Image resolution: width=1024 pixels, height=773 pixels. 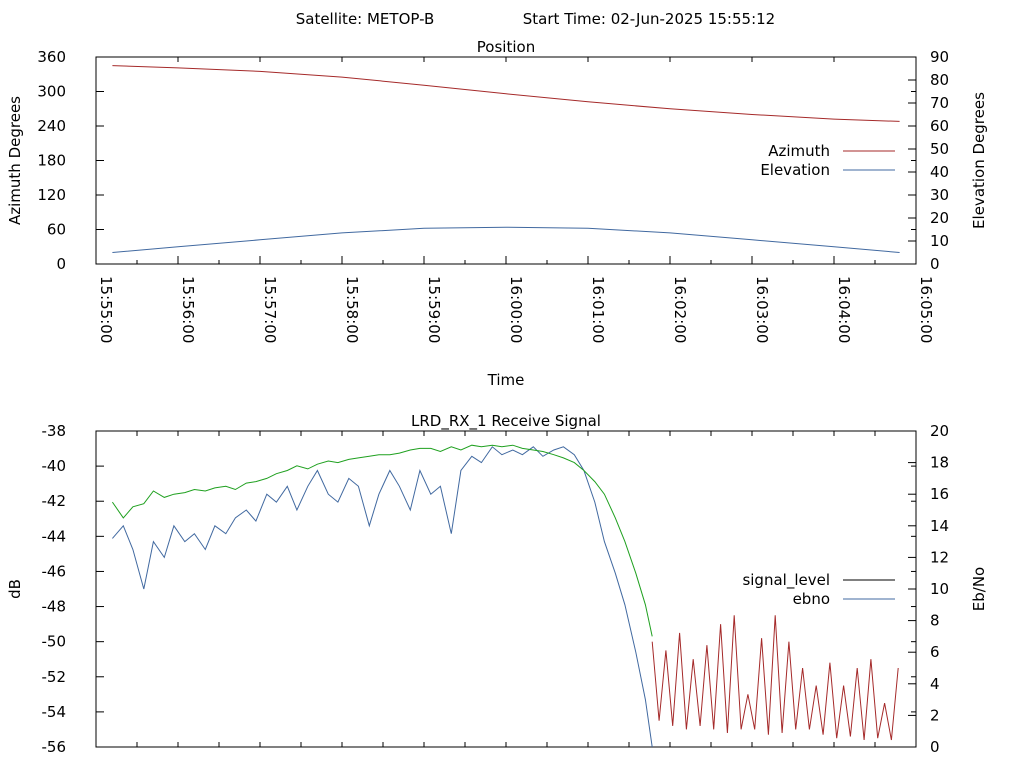 What do you see at coordinates (516, 309) in the screenshot?
I see `x-tick-label: 16:00:00` at bounding box center [516, 309].